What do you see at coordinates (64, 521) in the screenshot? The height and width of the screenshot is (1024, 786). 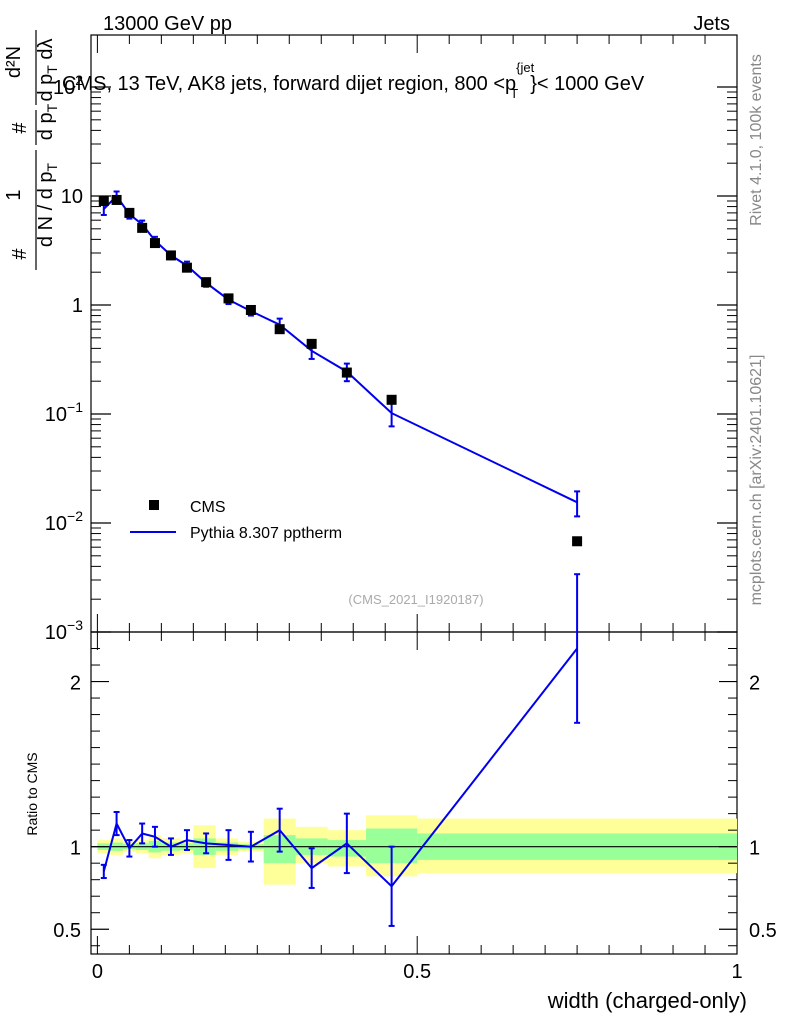 I see `main-ytick-label: 10⁻²` at bounding box center [64, 521].